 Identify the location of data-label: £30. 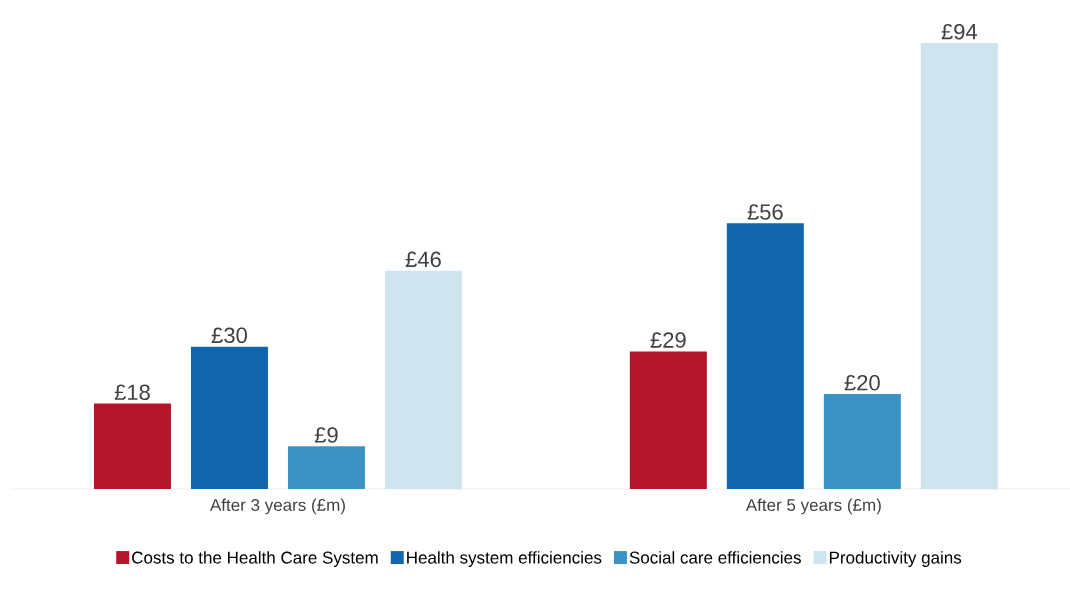
(229, 335).